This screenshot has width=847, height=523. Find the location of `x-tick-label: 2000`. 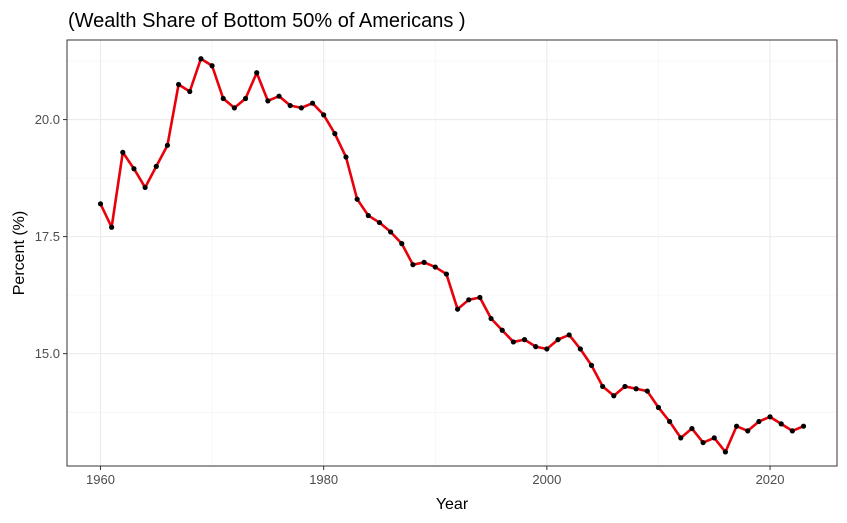

x-tick-label: 2000 is located at coordinates (546, 479).